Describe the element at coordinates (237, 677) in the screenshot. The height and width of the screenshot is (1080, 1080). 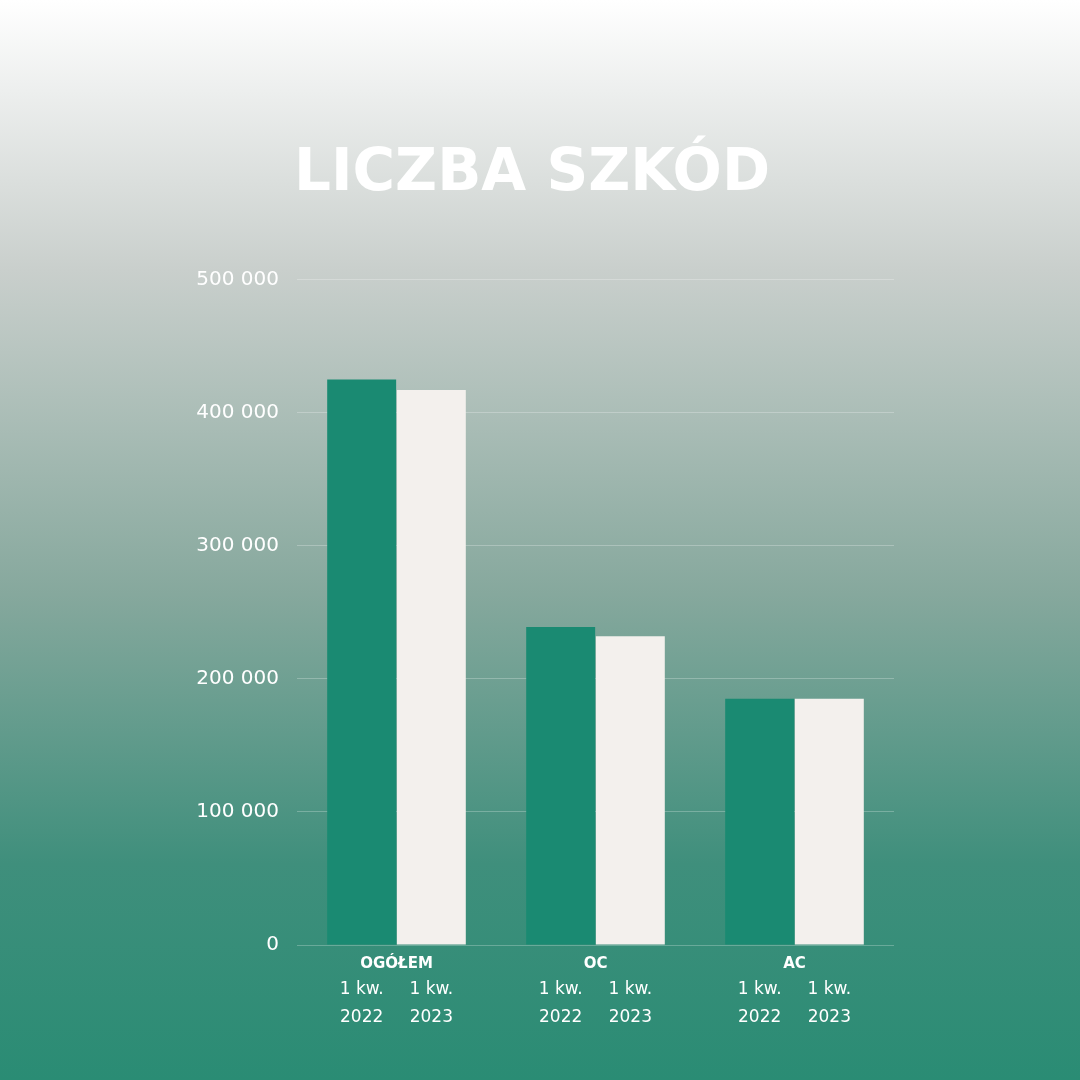
I see `y-tick-label: 200 000` at that location.